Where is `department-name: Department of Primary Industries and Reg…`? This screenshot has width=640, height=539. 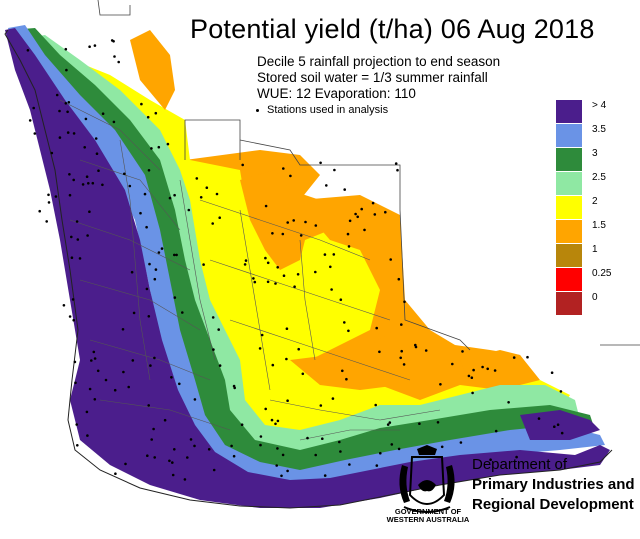 department-name: Department of Primary Industries and Reg… is located at coordinates (553, 485).